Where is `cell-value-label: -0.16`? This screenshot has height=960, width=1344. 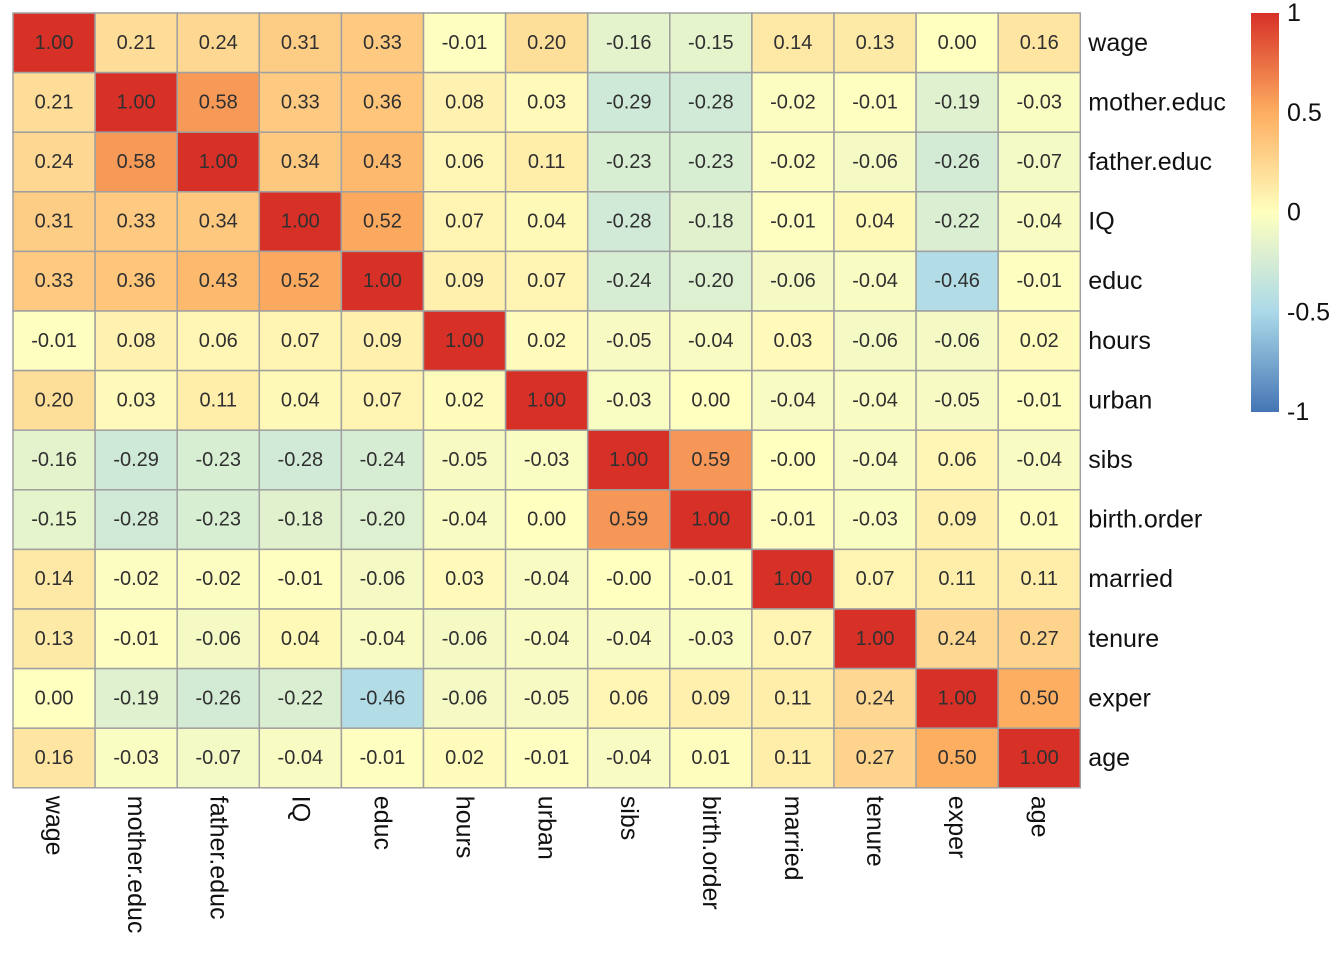
cell-value-label: -0.16 is located at coordinates (629, 43).